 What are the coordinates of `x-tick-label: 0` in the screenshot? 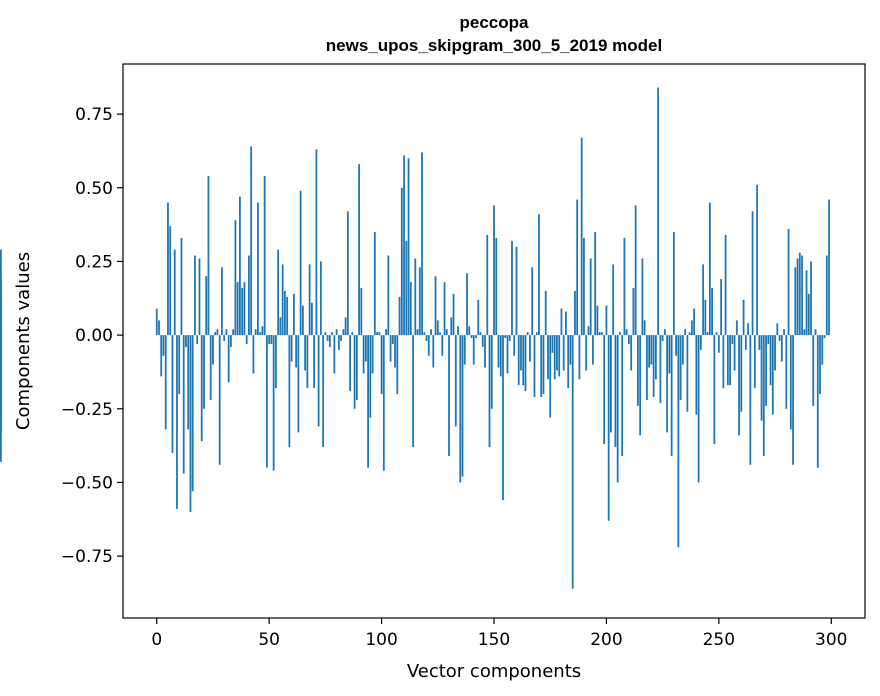 It's located at (156, 640).